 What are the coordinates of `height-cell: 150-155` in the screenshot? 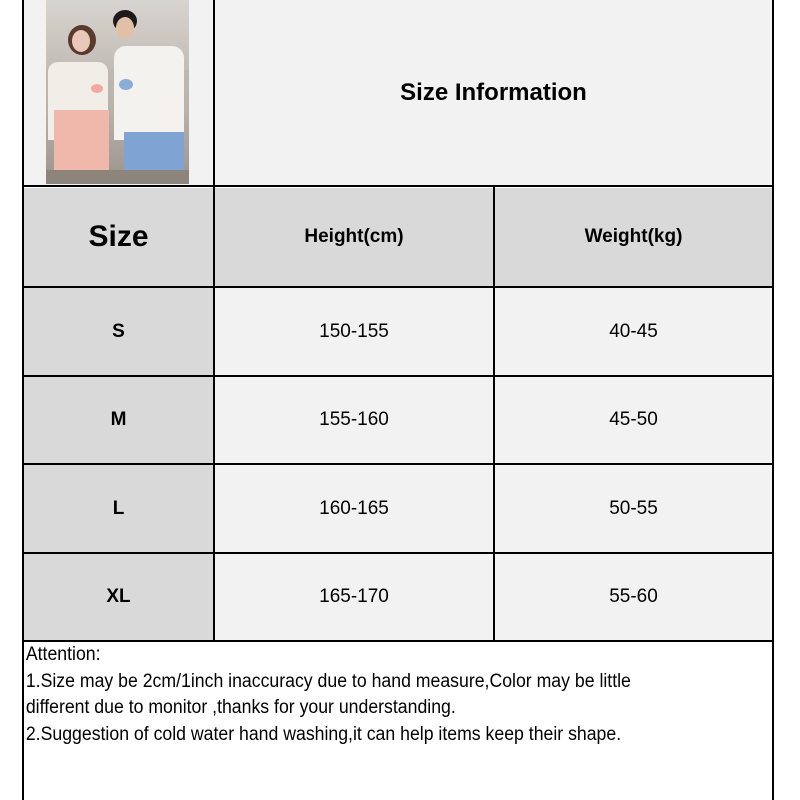 It's located at (354, 331).